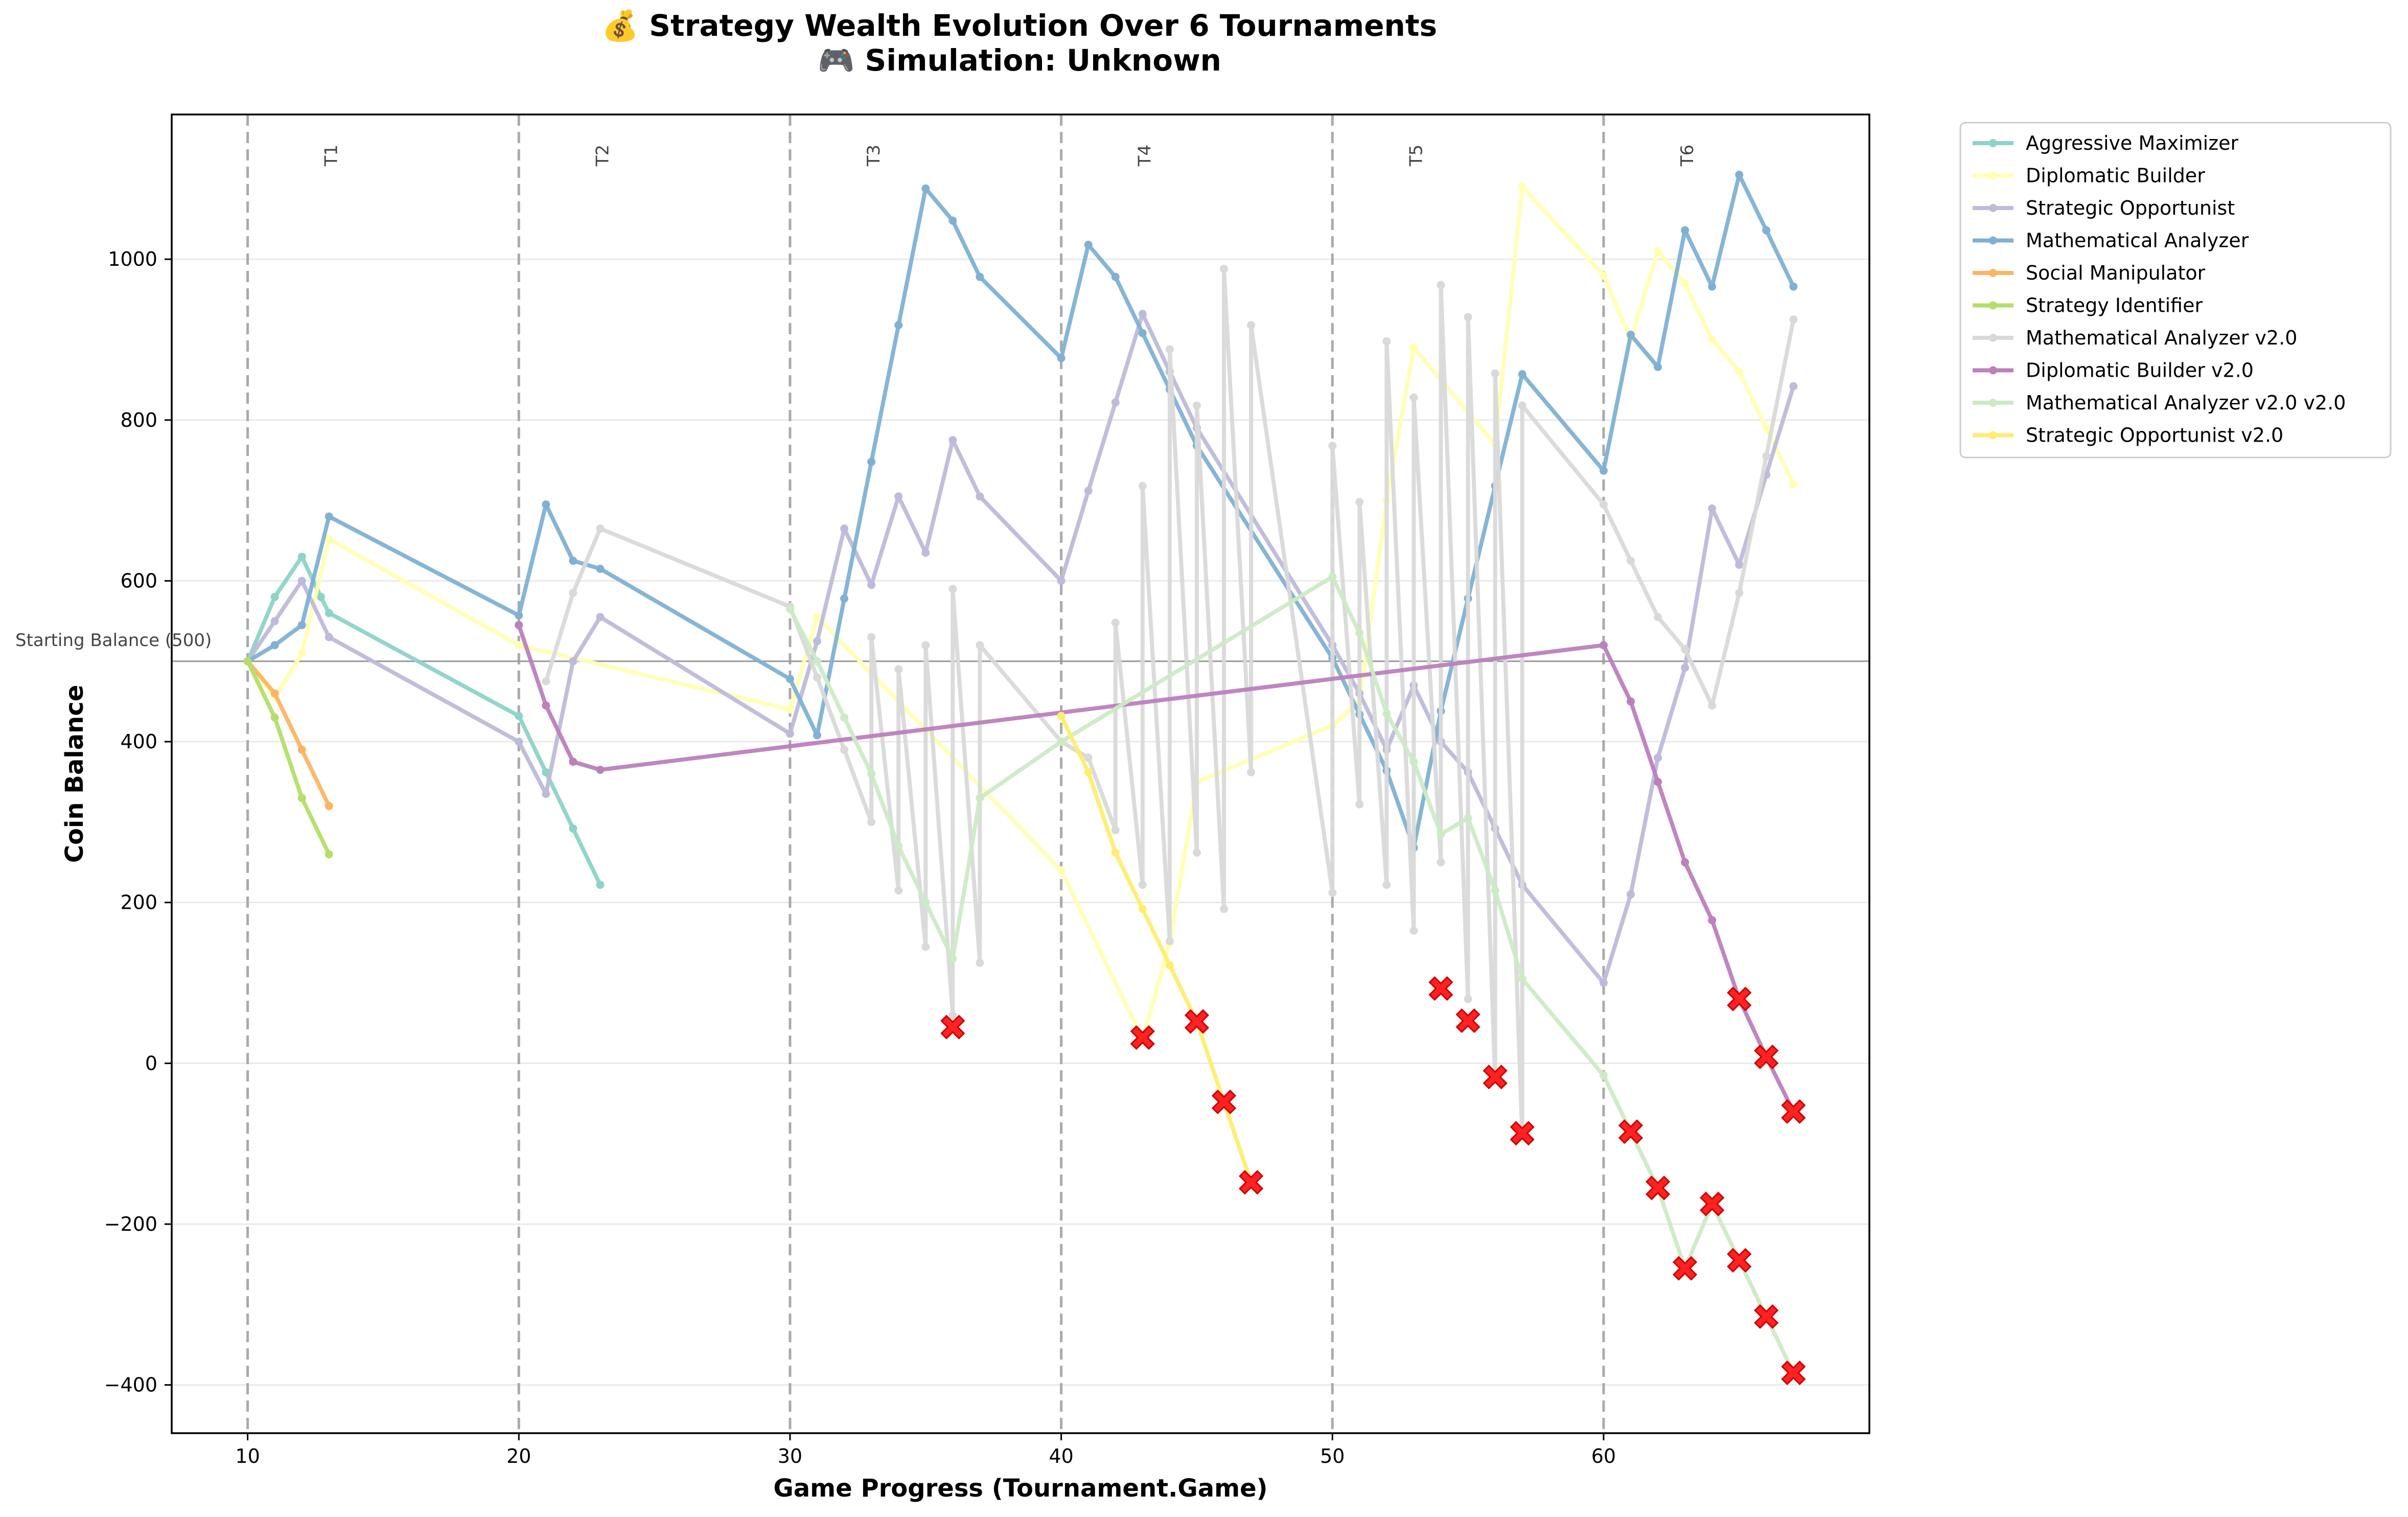 The height and width of the screenshot is (1517, 2408). I want to click on tournament-label: T1, so click(332, 156).